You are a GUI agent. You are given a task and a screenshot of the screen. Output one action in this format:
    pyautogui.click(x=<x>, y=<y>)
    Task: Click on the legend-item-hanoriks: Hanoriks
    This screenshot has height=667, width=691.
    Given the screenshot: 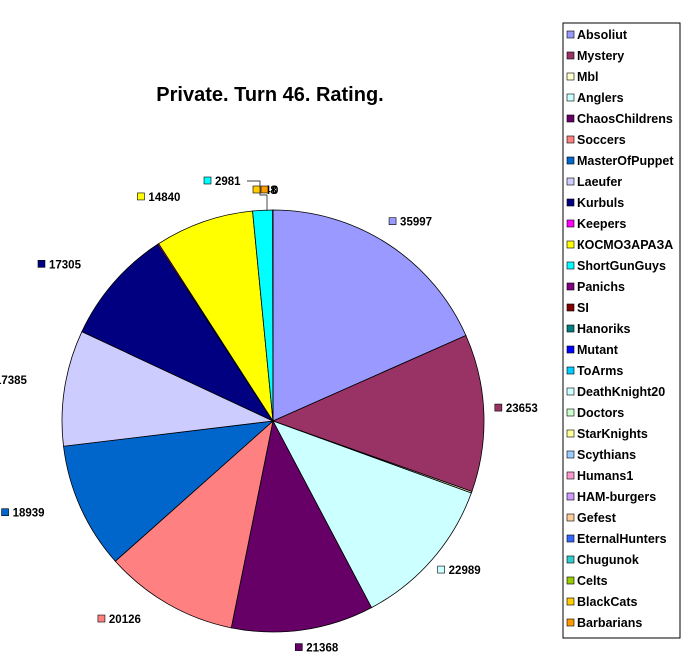 What is the action you would take?
    pyautogui.click(x=598, y=329)
    